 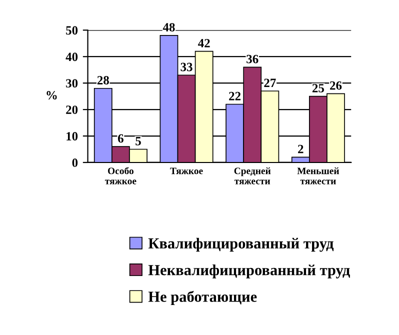 What do you see at coordinates (168, 27) in the screenshot?
I see `data-label: 48` at bounding box center [168, 27].